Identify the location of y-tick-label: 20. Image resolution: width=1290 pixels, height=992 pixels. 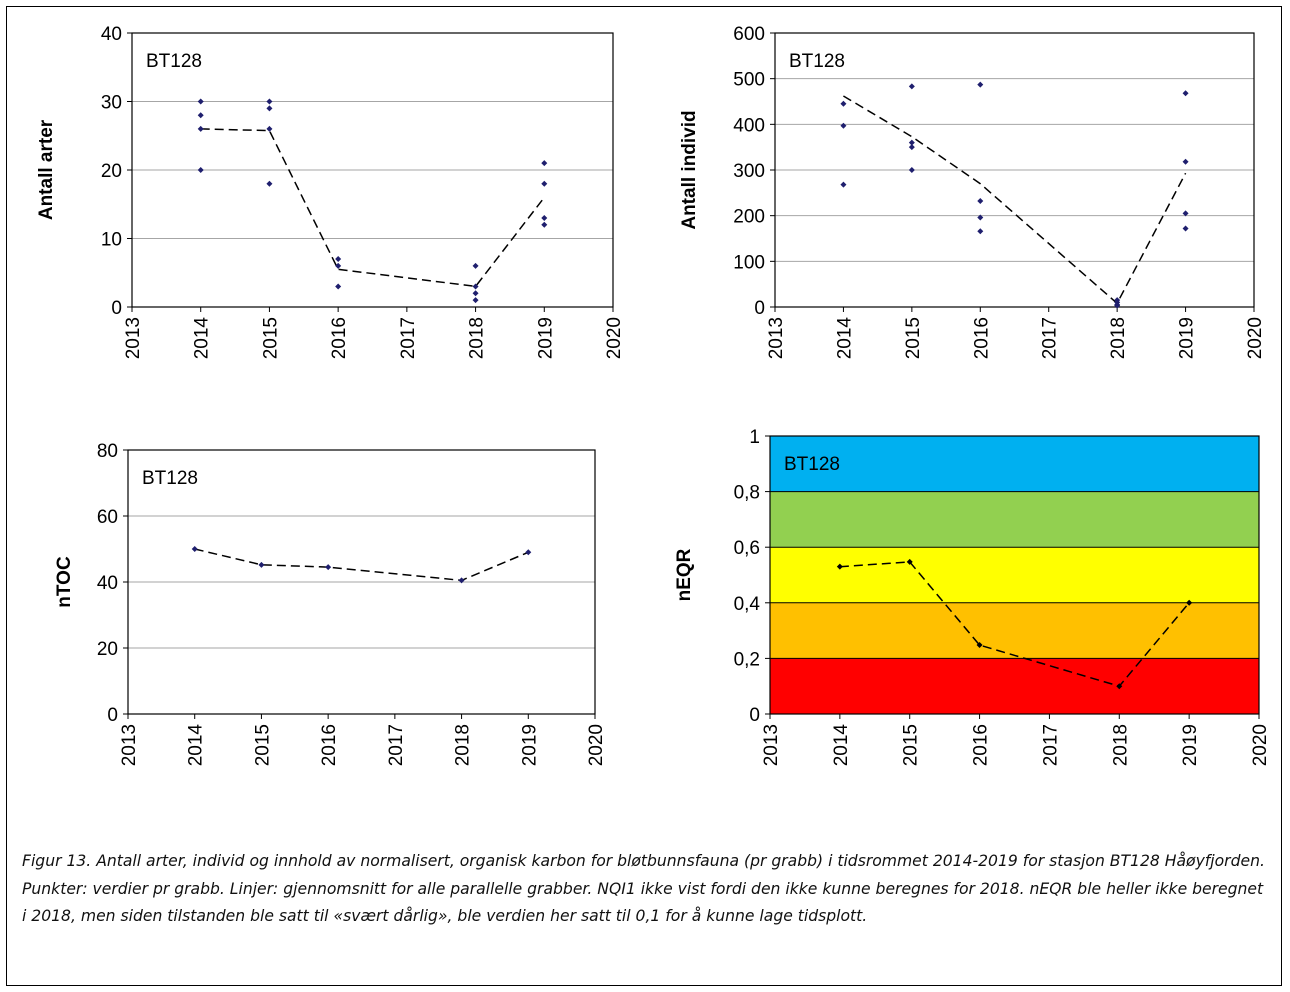
(107, 649).